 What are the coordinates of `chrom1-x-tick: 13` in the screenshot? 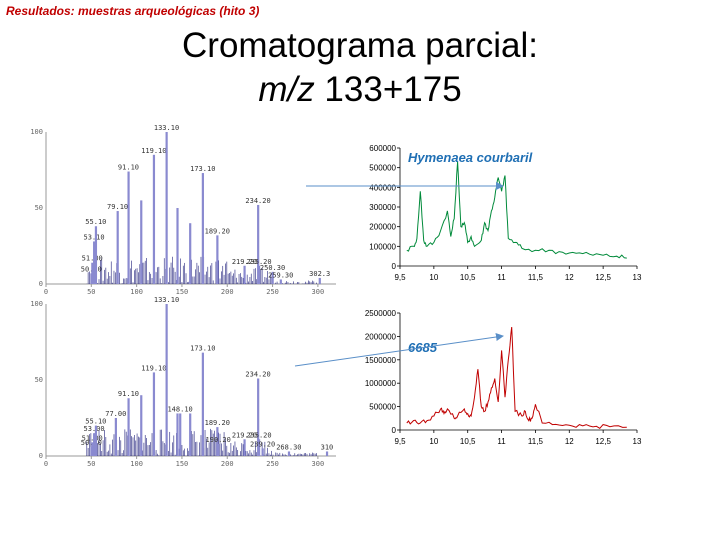 It's located at (637, 277).